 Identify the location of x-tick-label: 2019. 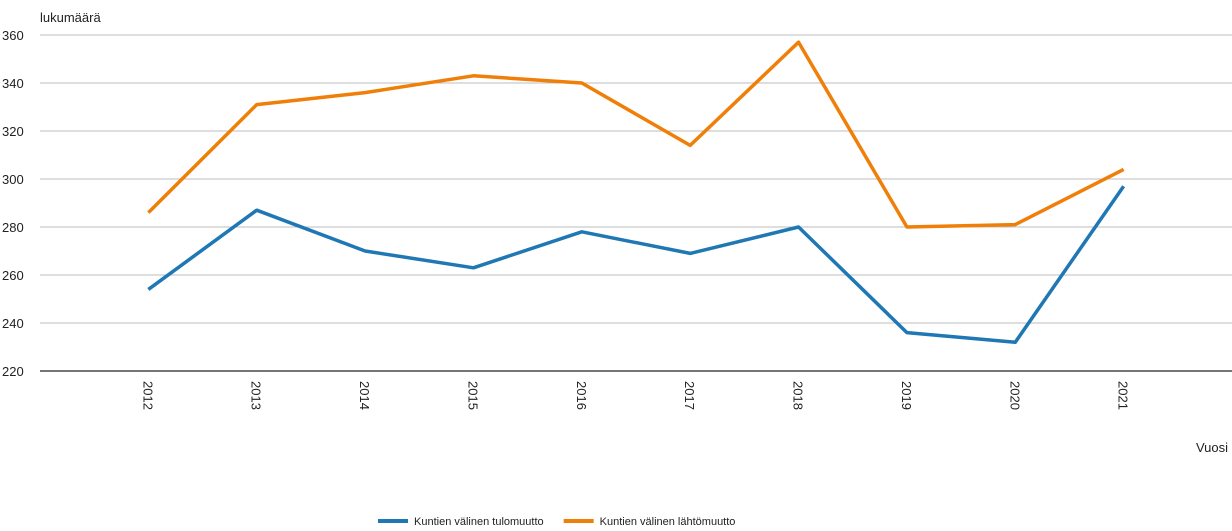
(906, 395).